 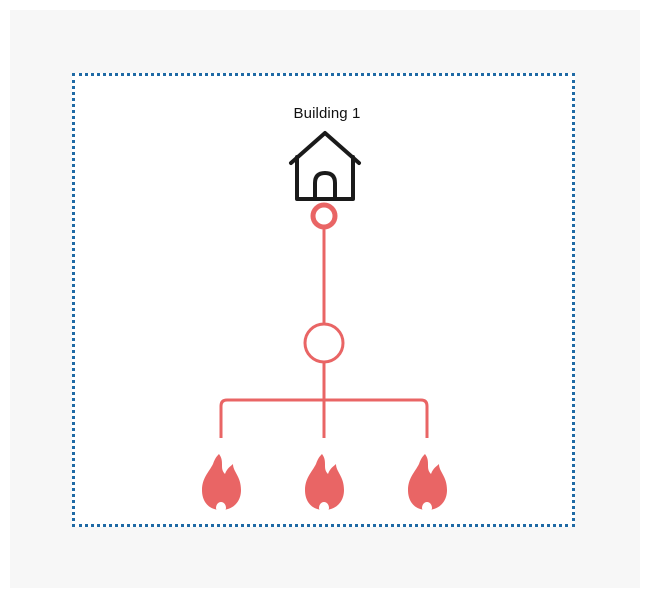 I want to click on building-label: Building 1, so click(x=327, y=113).